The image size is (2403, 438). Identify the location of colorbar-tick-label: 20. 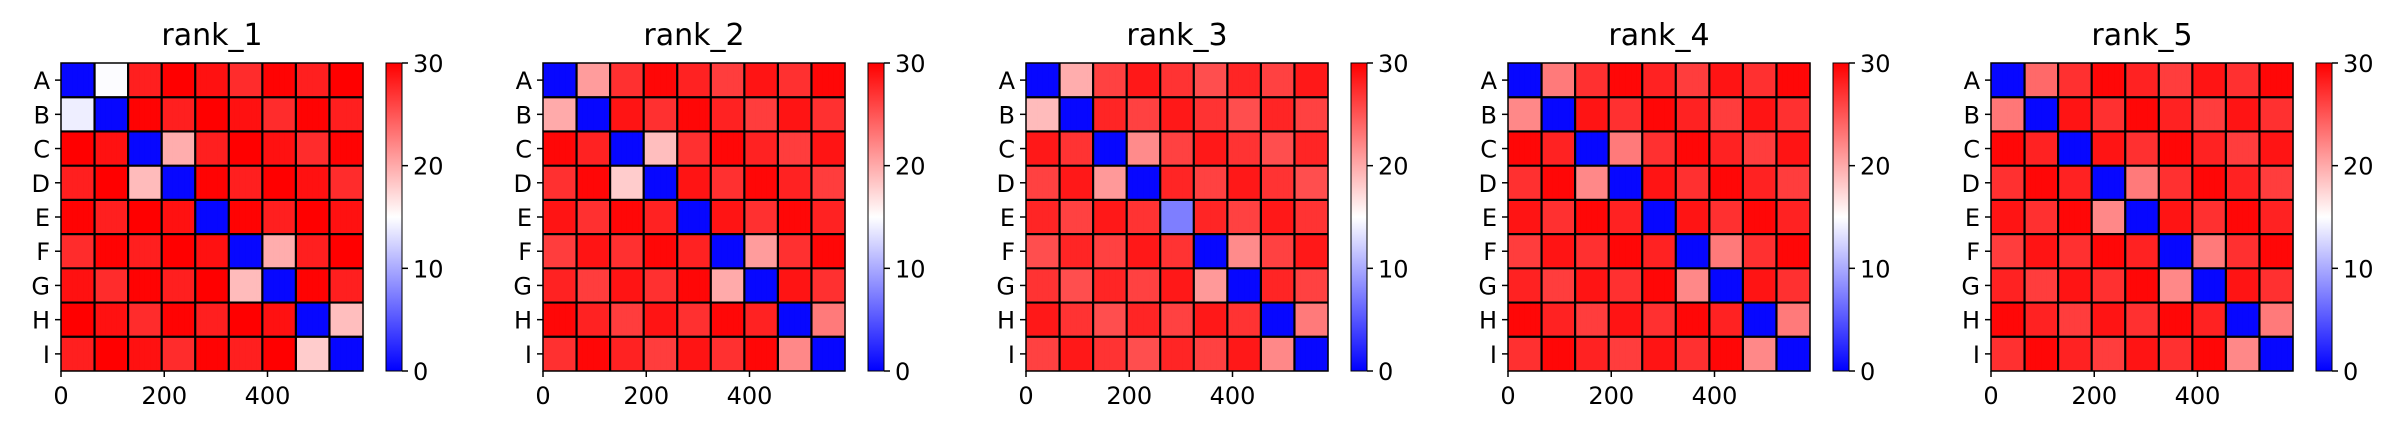
(428, 167).